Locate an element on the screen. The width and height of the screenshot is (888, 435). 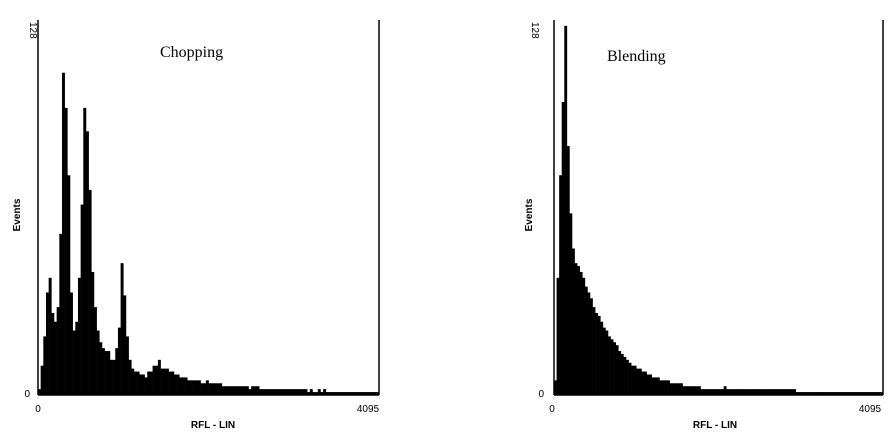
y-tick-top: 128 is located at coordinates (32, 30).